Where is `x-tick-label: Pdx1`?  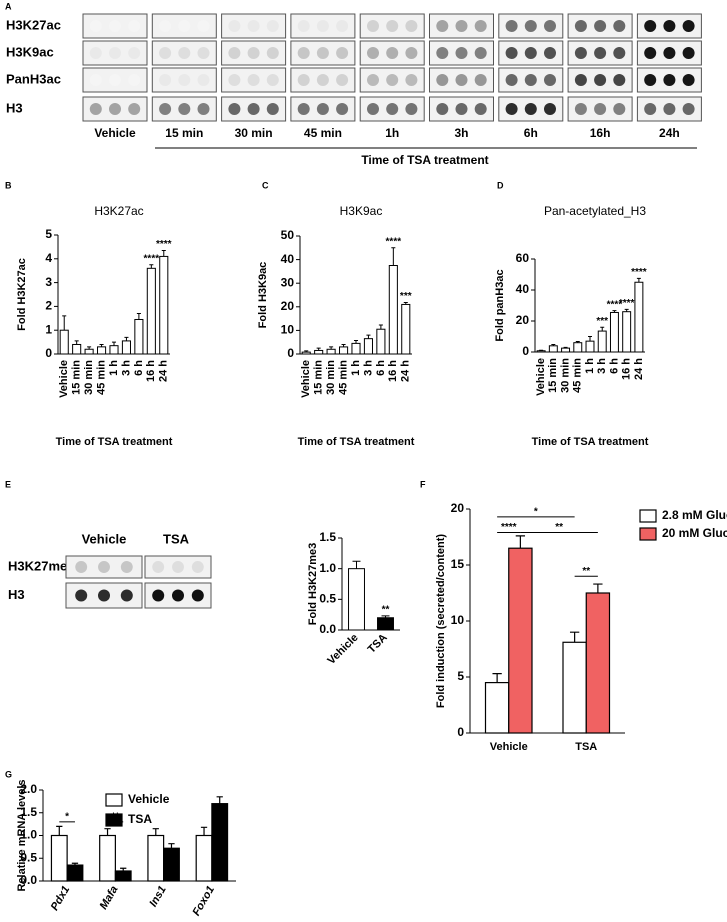
x-tick-label: Pdx1 is located at coordinates (61, 898).